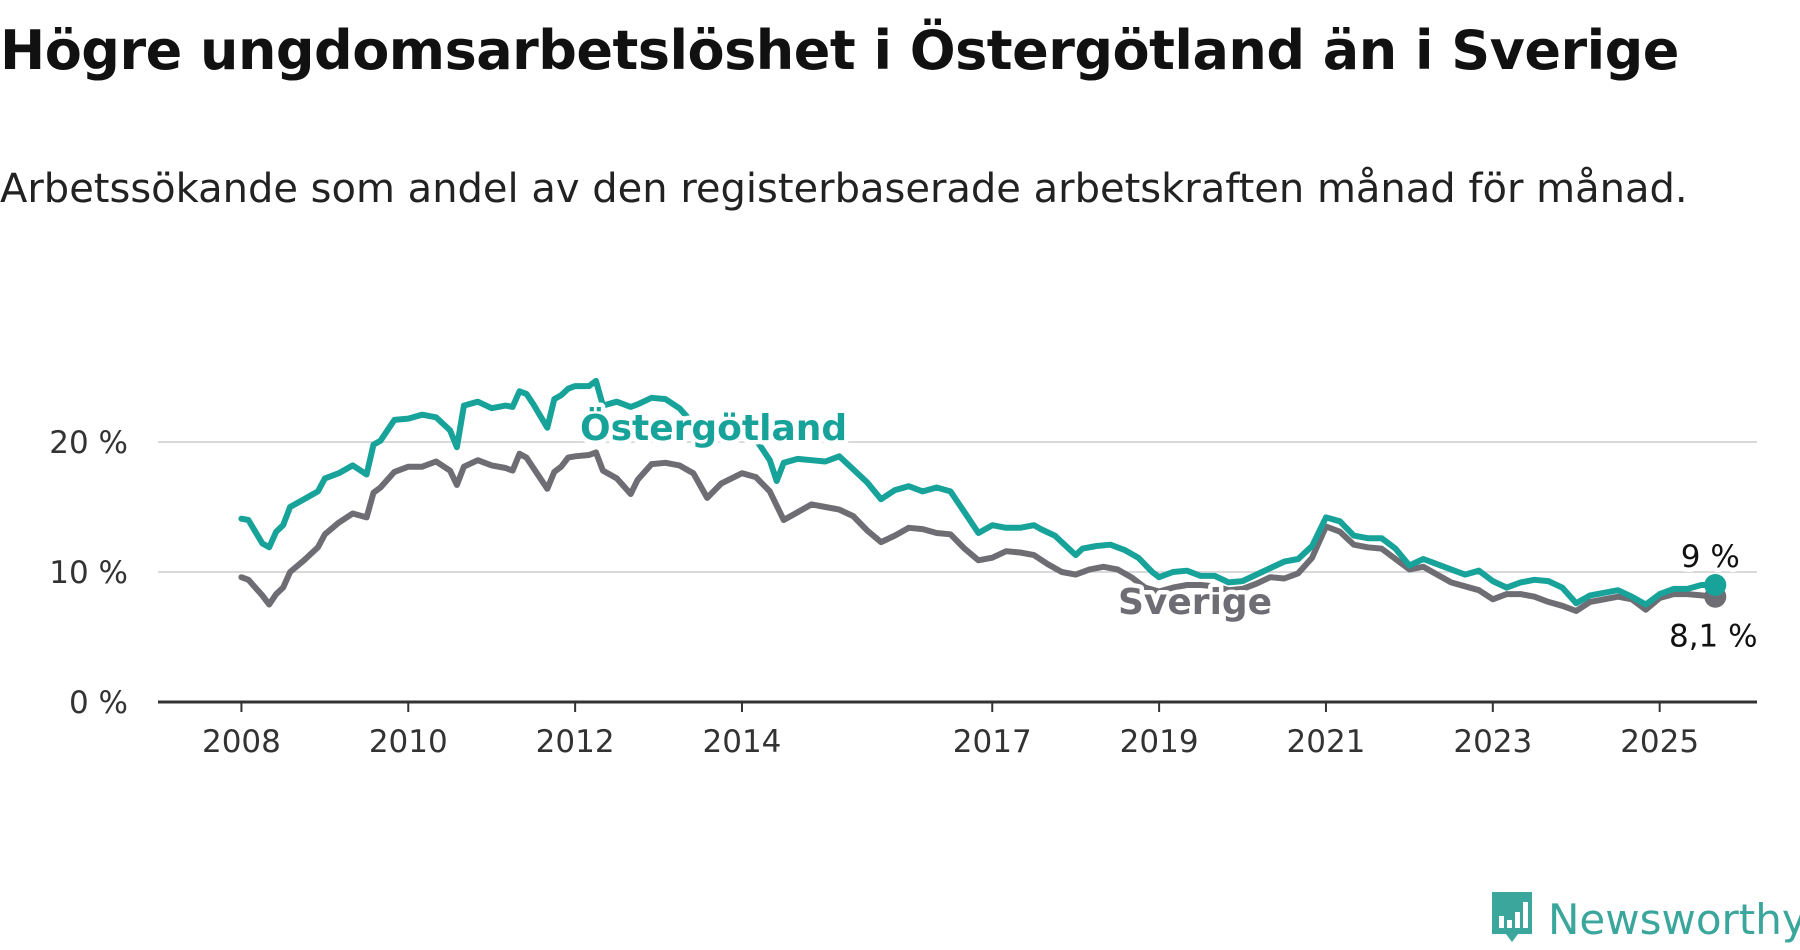  What do you see at coordinates (241, 742) in the screenshot?
I see `x-tick-label: 2008` at bounding box center [241, 742].